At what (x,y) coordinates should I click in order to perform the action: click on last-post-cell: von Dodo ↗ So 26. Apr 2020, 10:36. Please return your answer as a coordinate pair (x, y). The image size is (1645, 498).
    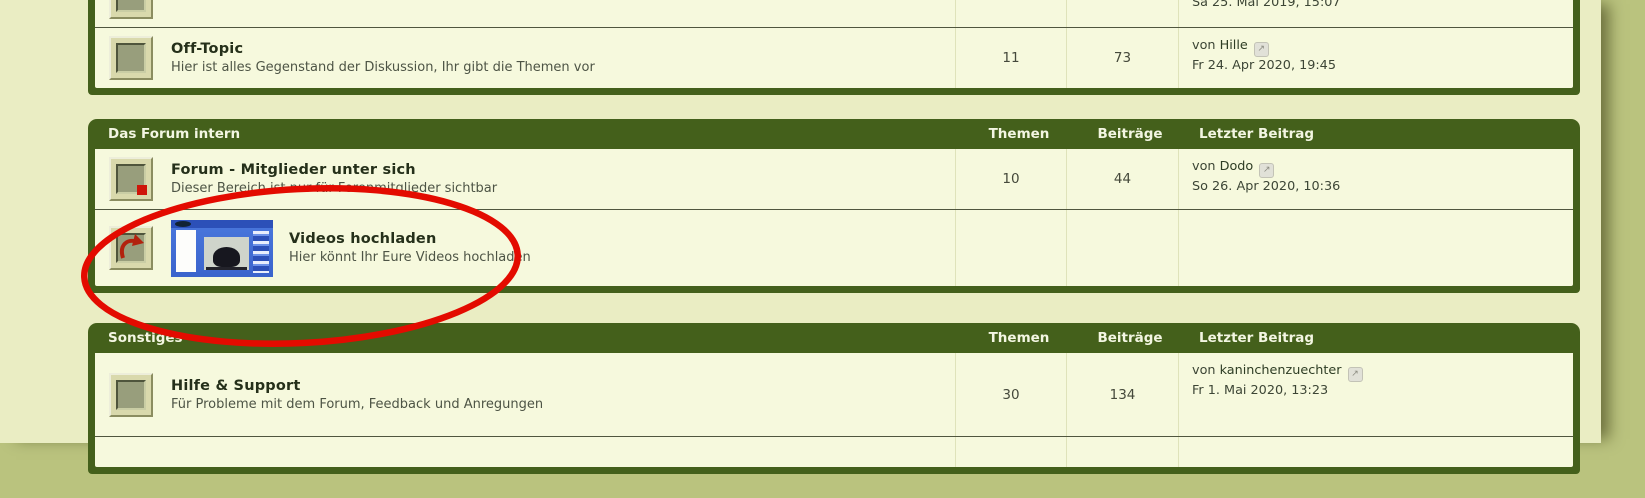
    Looking at the image, I should click on (1375, 179).